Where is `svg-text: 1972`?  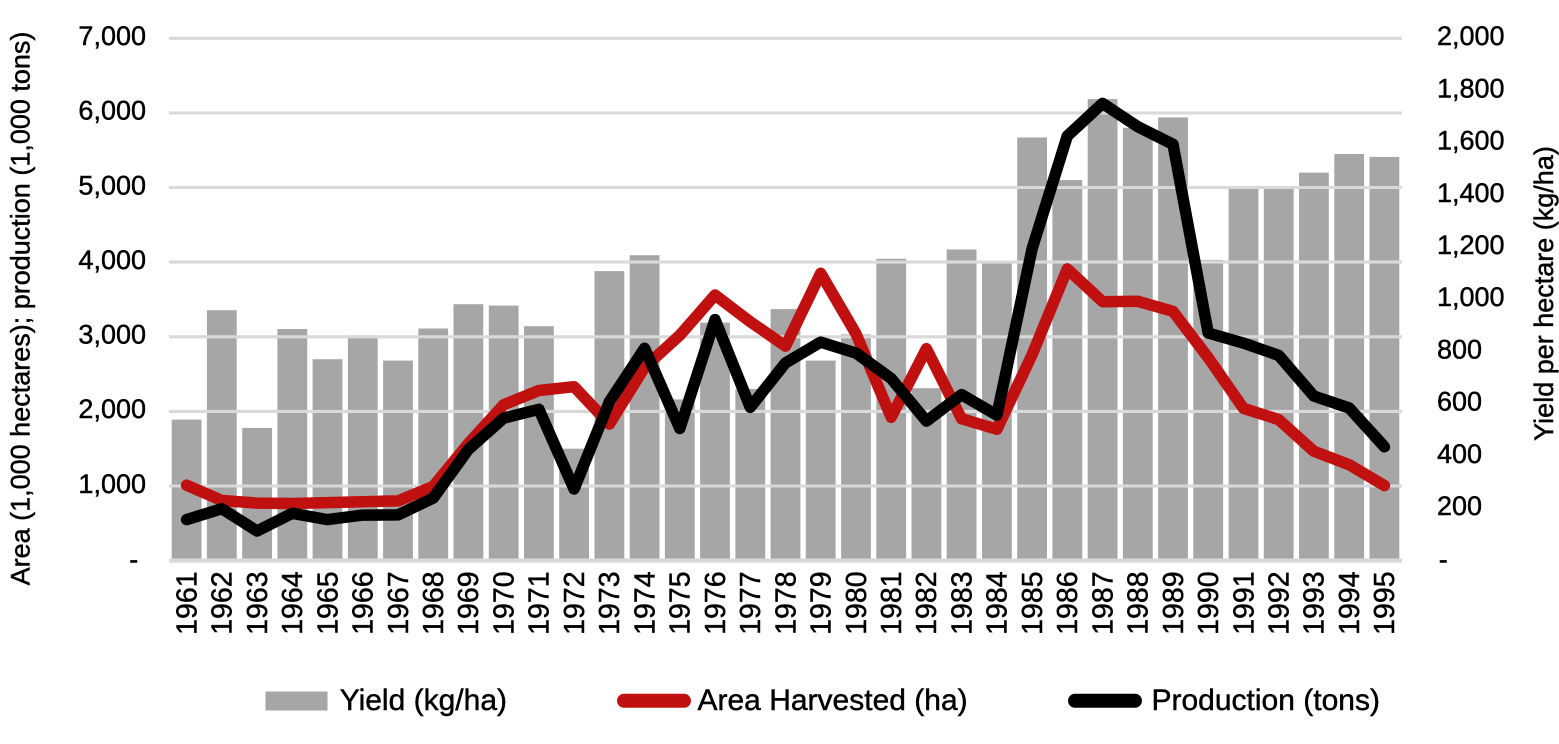 svg-text: 1972 is located at coordinates (575, 602).